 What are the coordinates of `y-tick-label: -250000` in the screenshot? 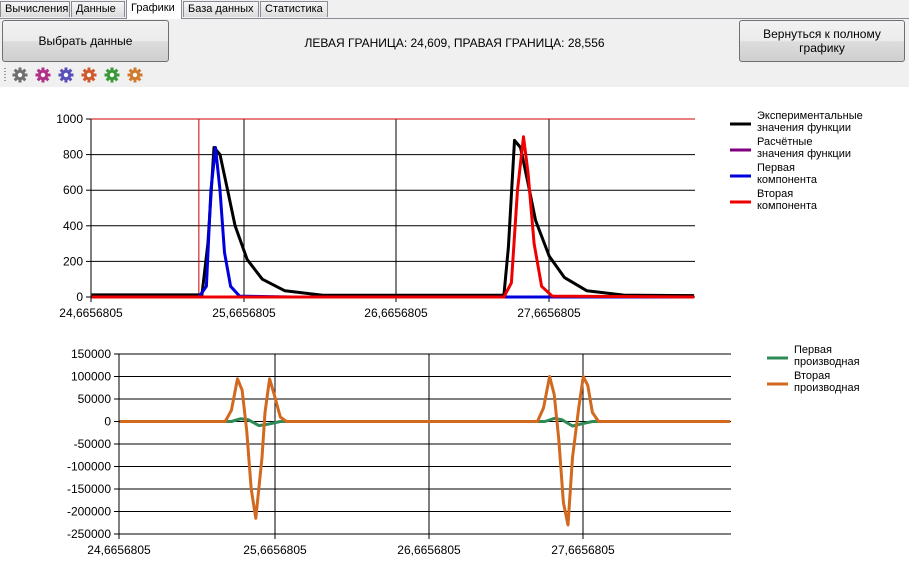 It's located at (89, 534).